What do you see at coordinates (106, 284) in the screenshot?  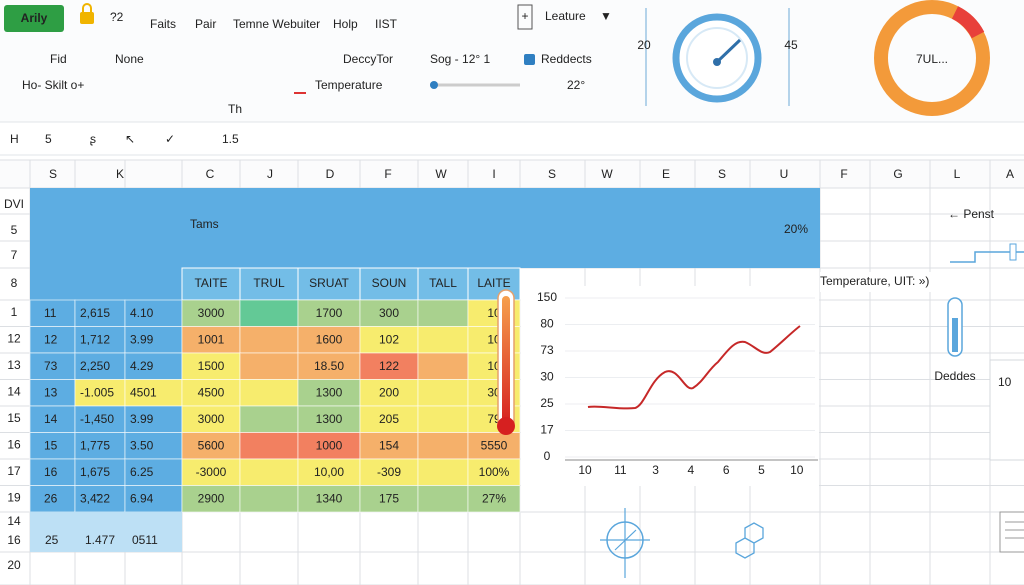 I see `header-left` at bounding box center [106, 284].